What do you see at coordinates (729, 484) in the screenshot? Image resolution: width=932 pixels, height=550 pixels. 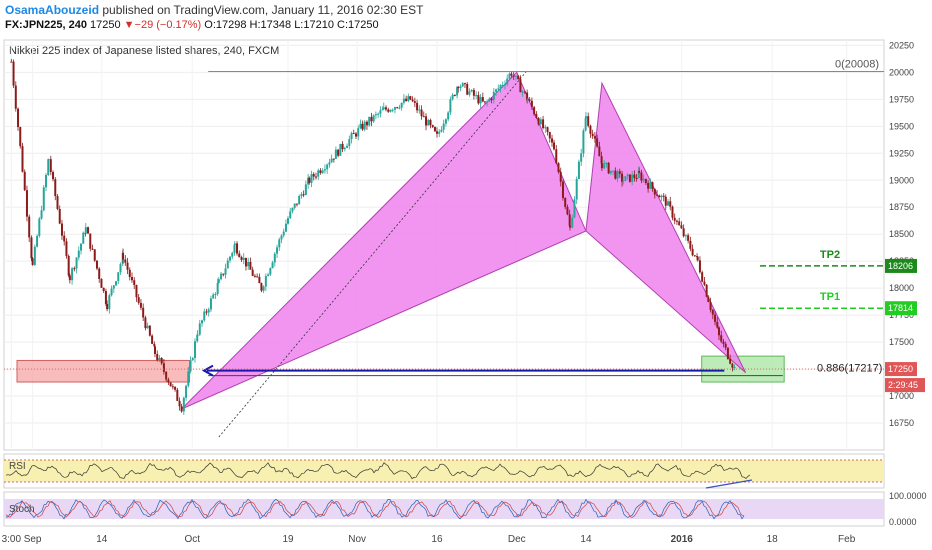 I see `rsi-divergence-line` at bounding box center [729, 484].